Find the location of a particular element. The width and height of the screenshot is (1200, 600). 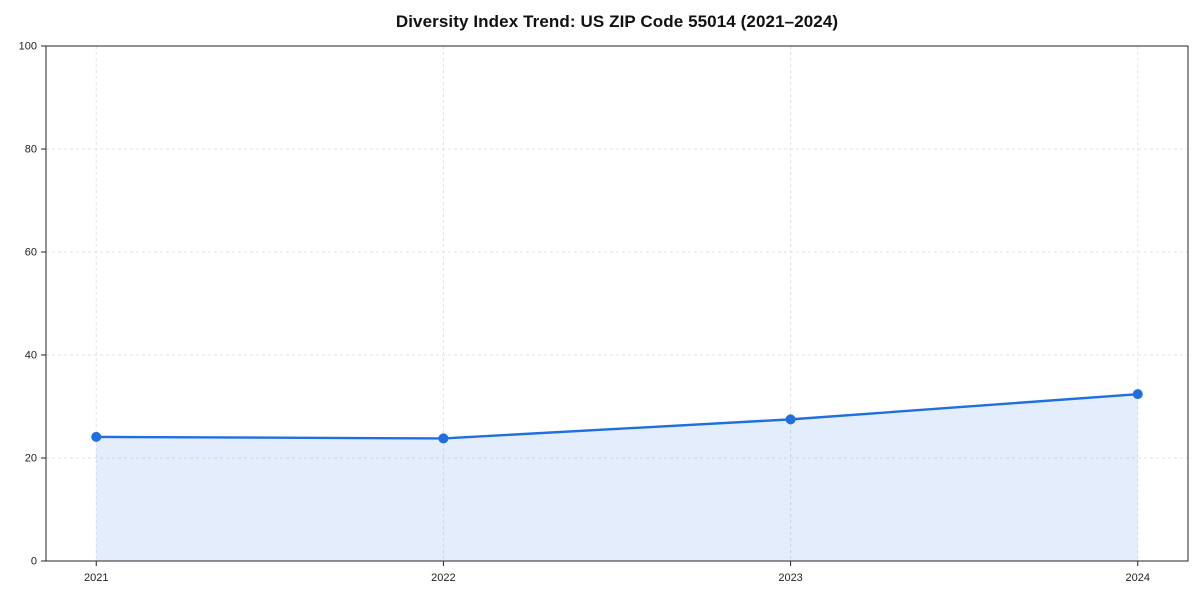

data-point-2022 is located at coordinates (443, 438).